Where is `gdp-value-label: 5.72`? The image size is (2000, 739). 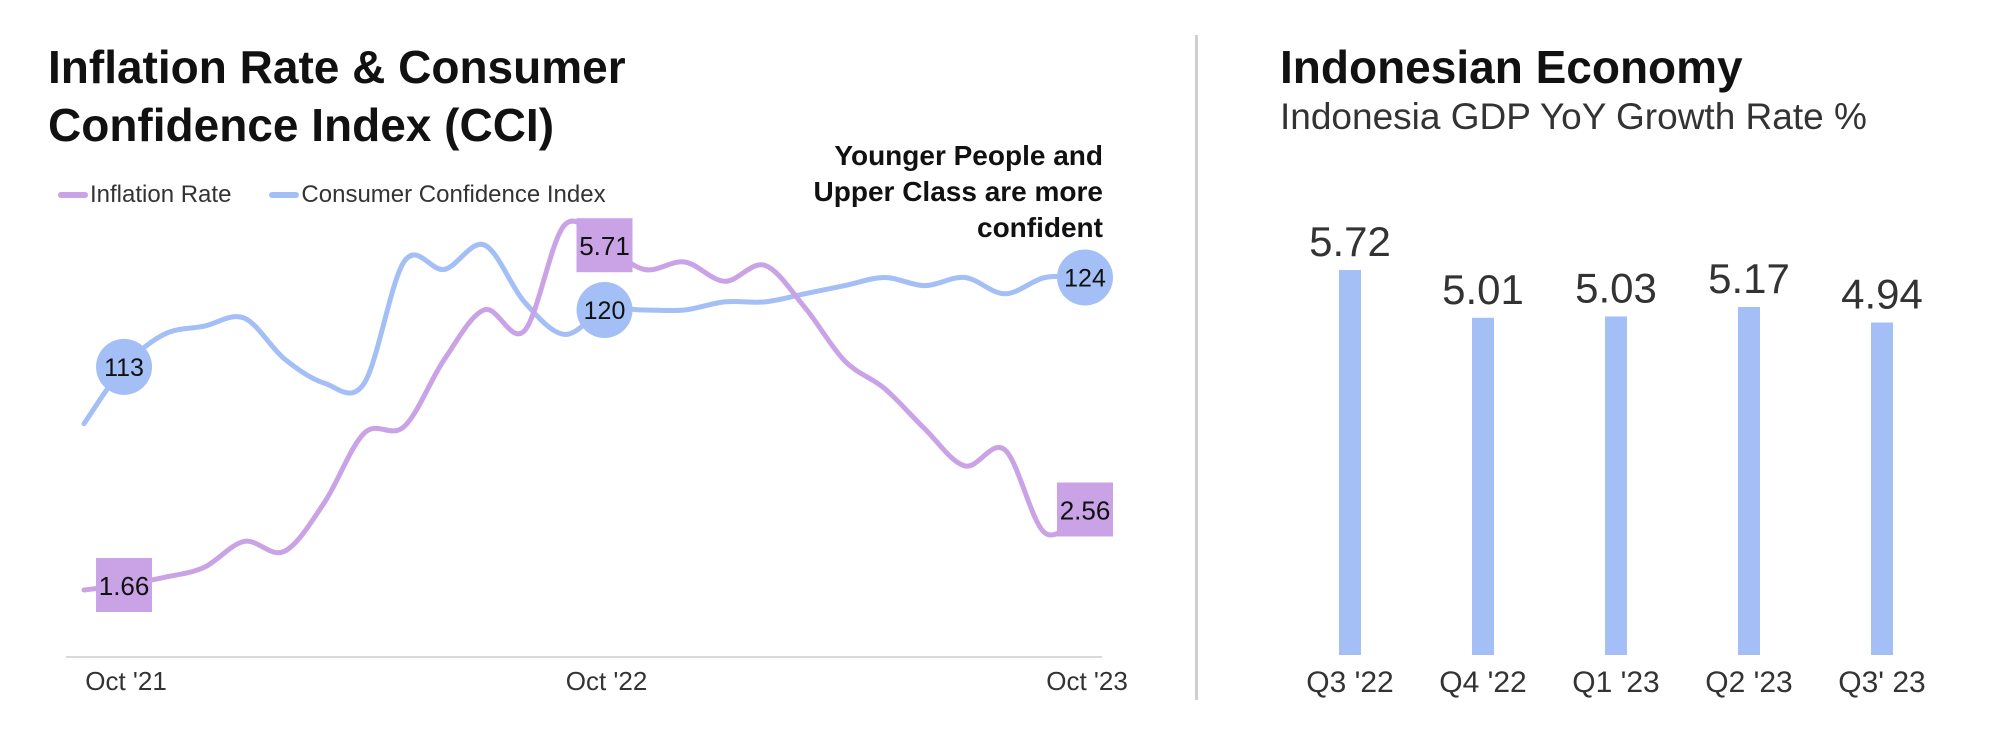 gdp-value-label: 5.72 is located at coordinates (1350, 241).